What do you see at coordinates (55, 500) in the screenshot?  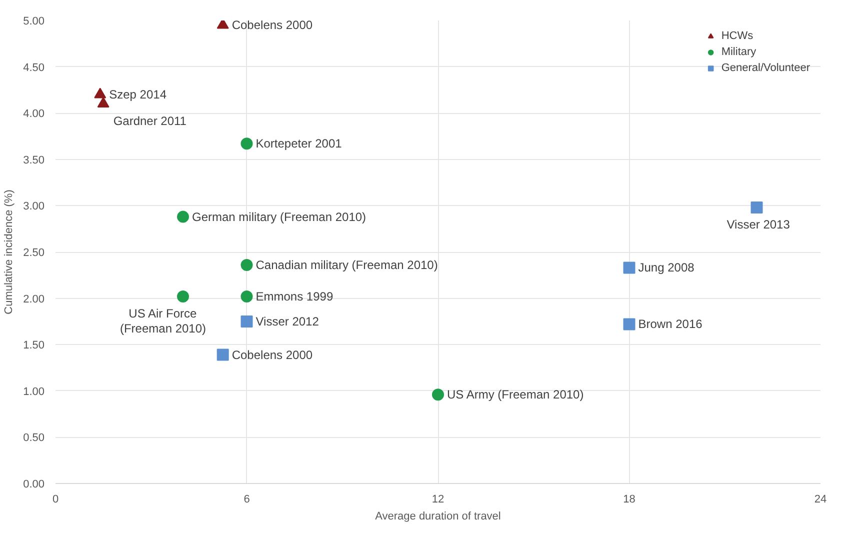 I see `x-tick-label: 0` at bounding box center [55, 500].